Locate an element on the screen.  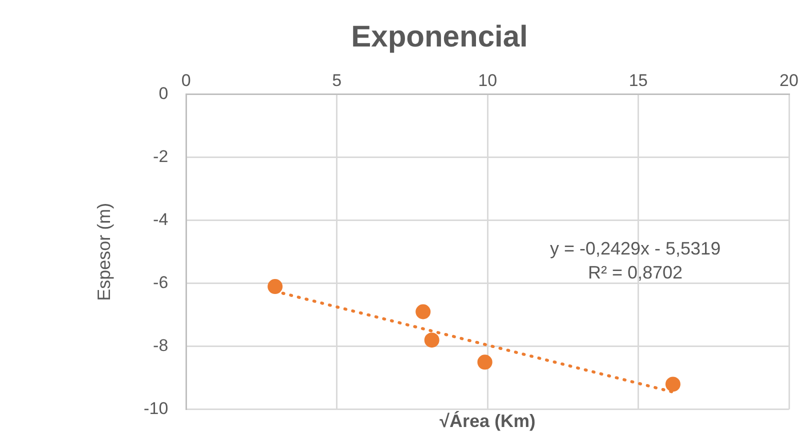
x-tick-label: 0 is located at coordinates (186, 80).